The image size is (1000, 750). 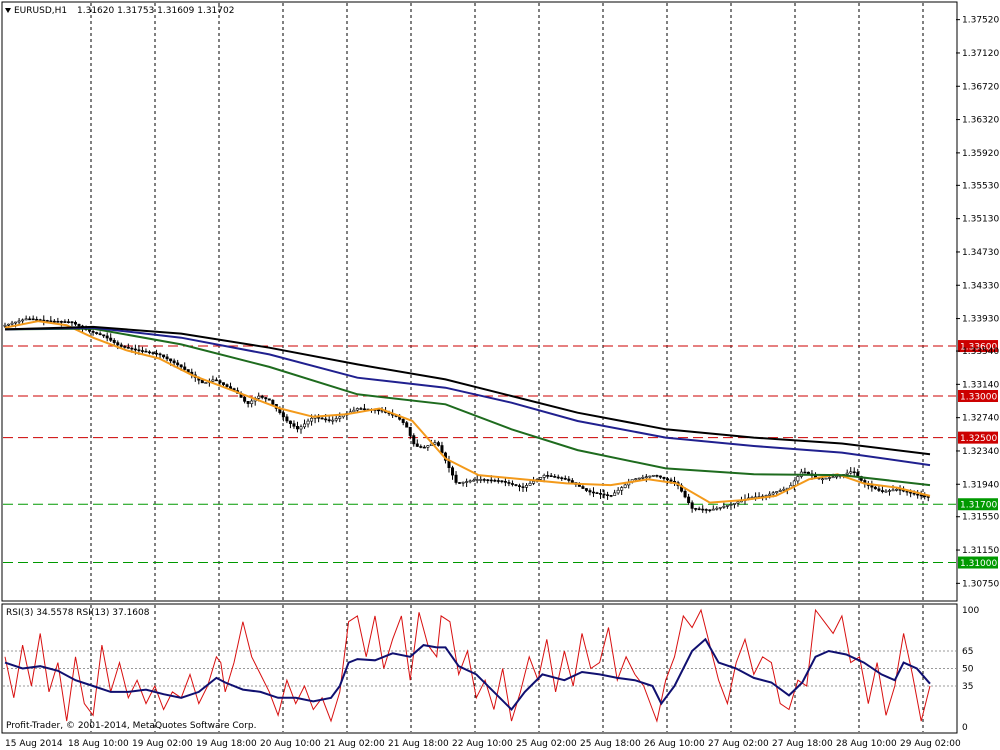 What do you see at coordinates (674, 744) in the screenshot?
I see `time-tick-label: 26 Aug 10:00` at bounding box center [674, 744].